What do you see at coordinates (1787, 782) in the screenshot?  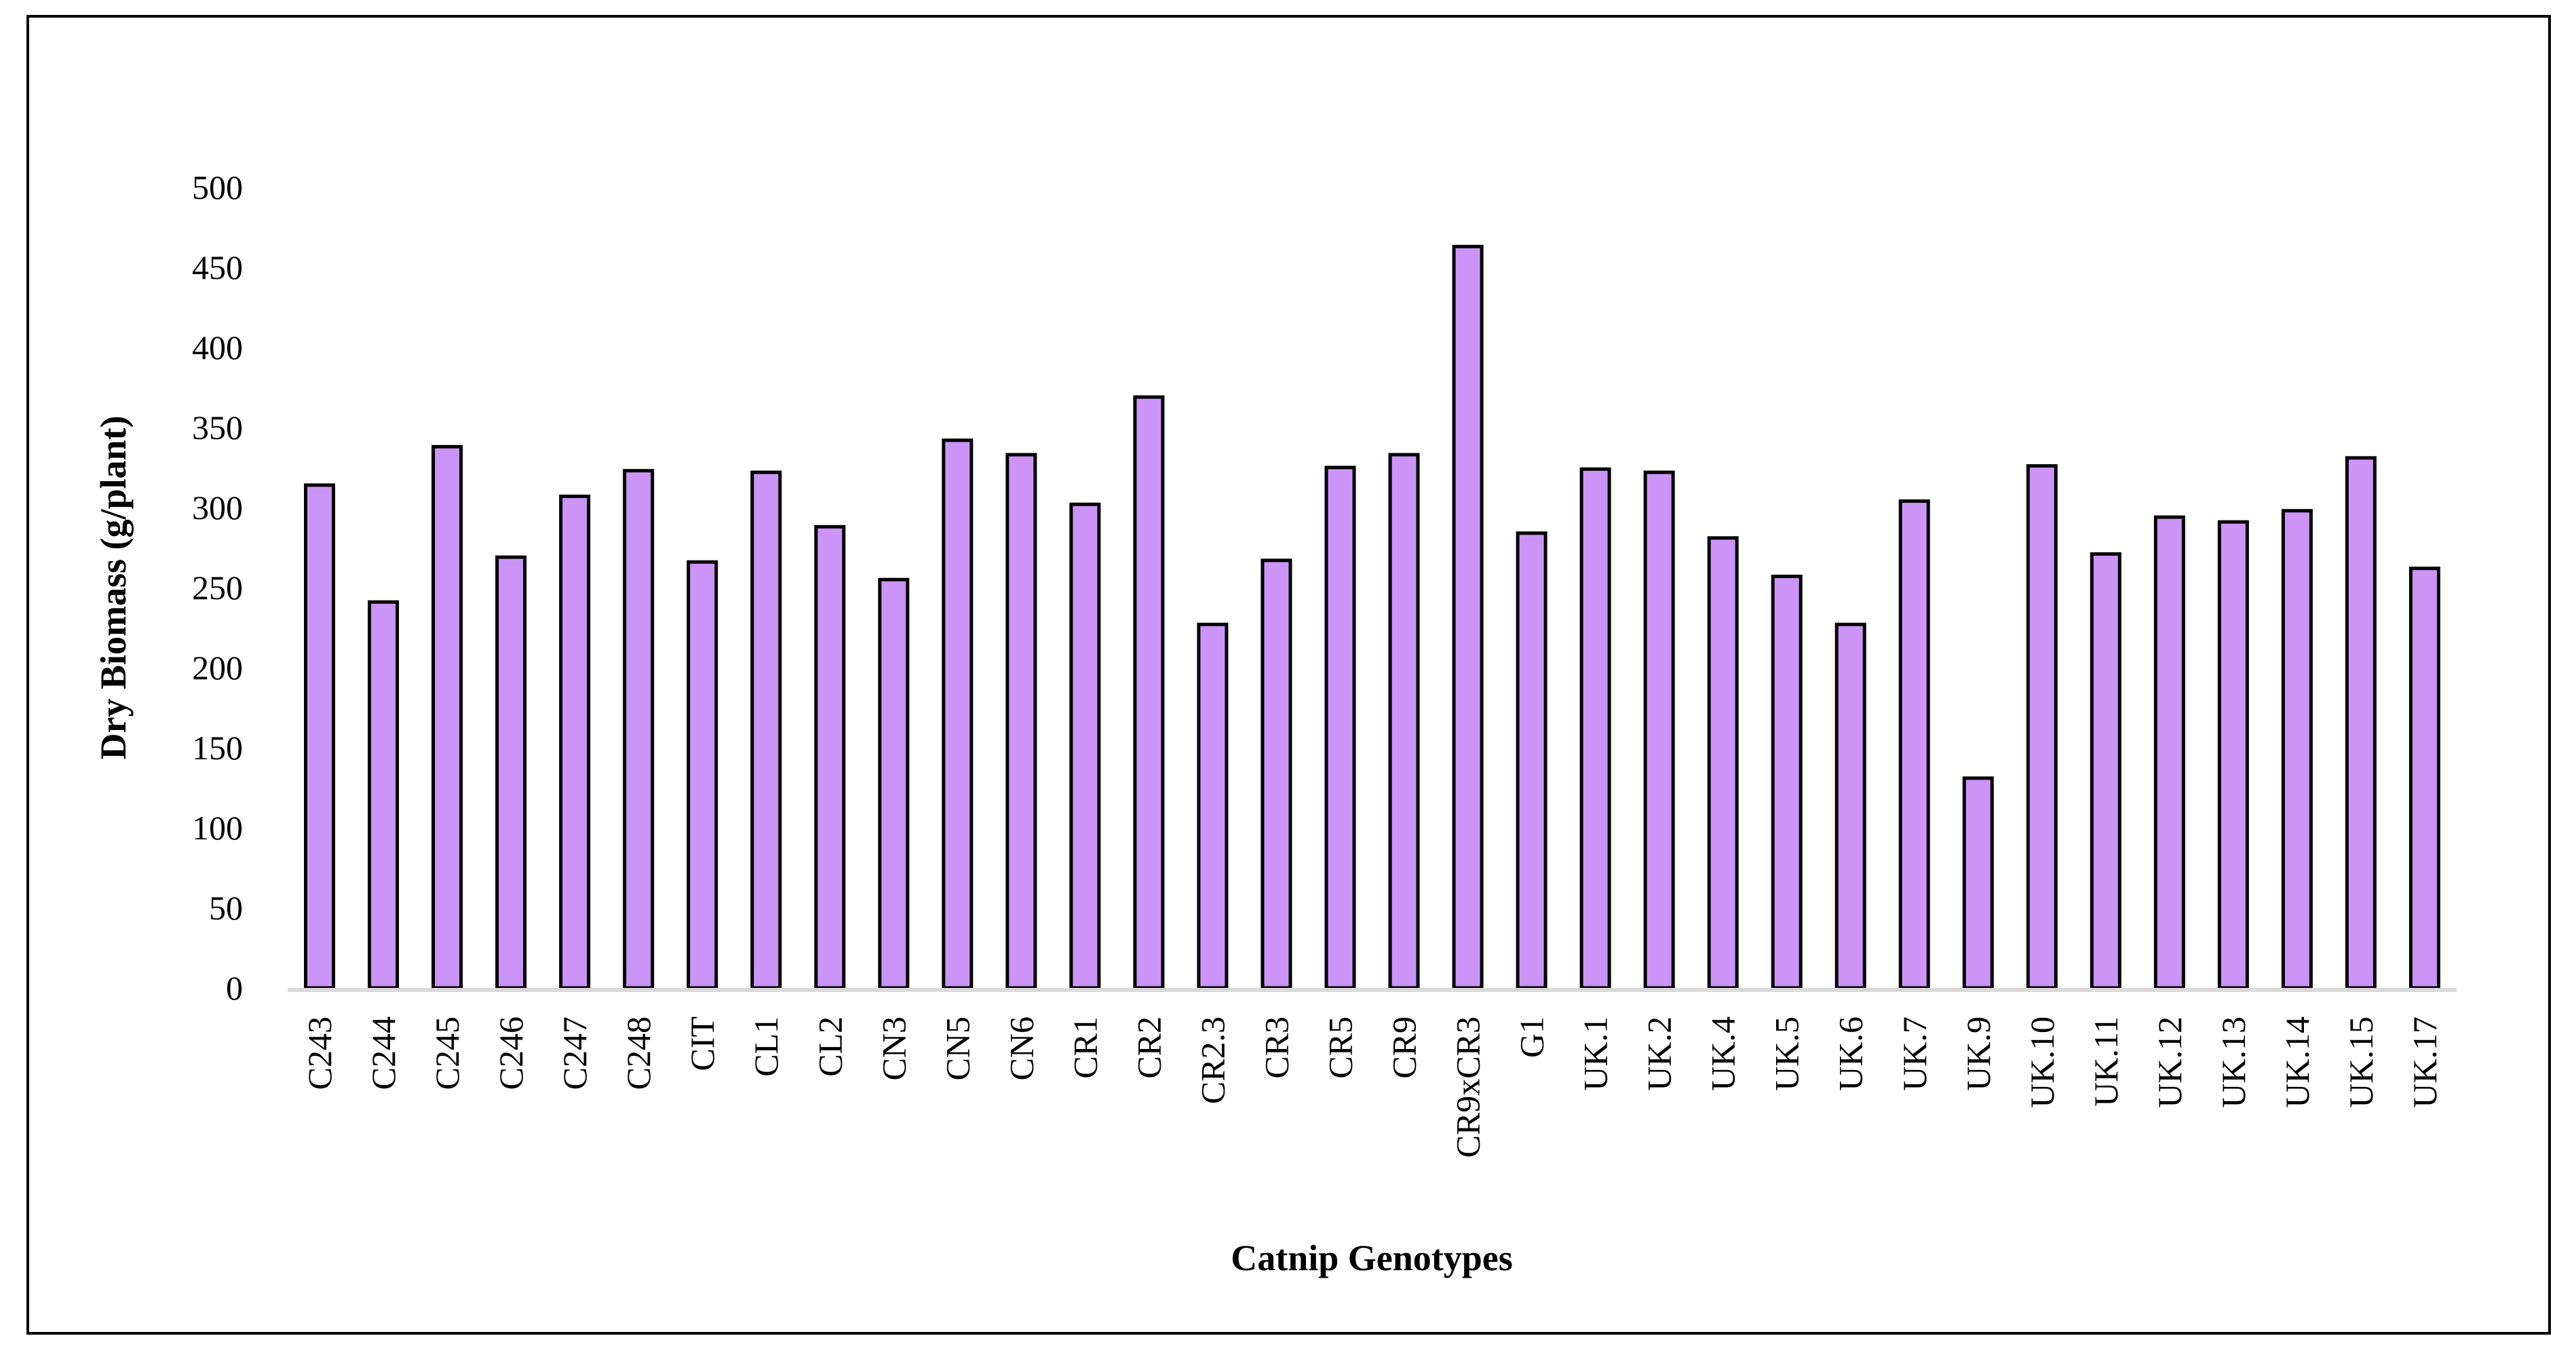 I see `bar-UK.5` at bounding box center [1787, 782].